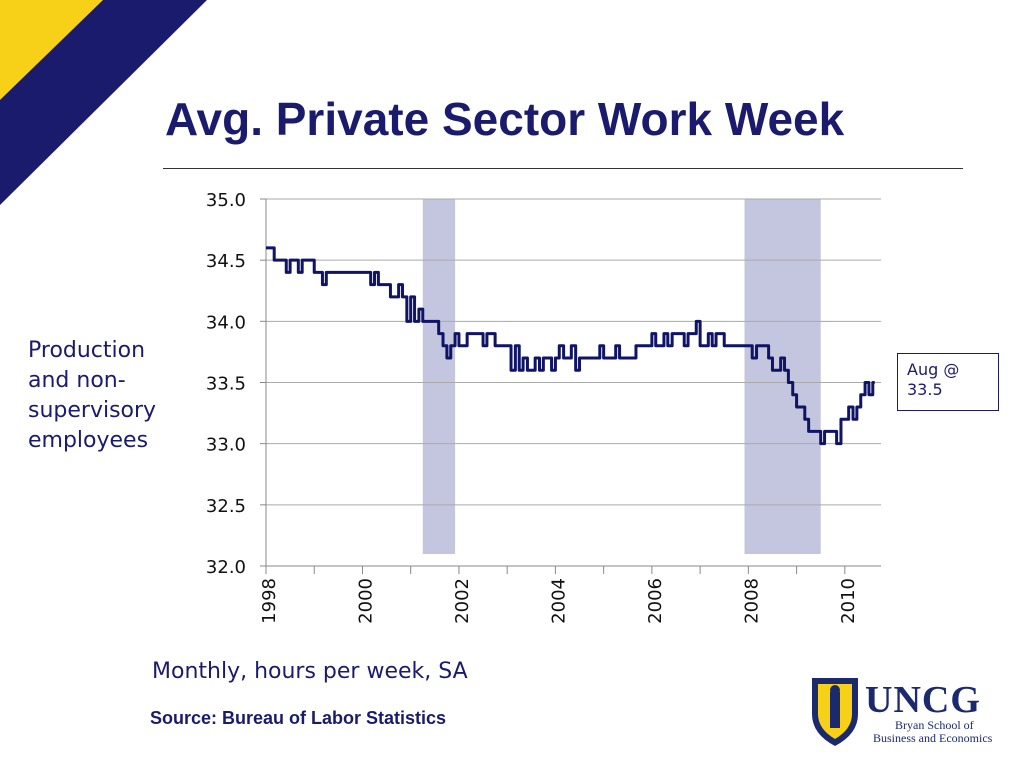 The width and height of the screenshot is (1024, 768). I want to click on y-tick-label: 33.0, so click(226, 445).